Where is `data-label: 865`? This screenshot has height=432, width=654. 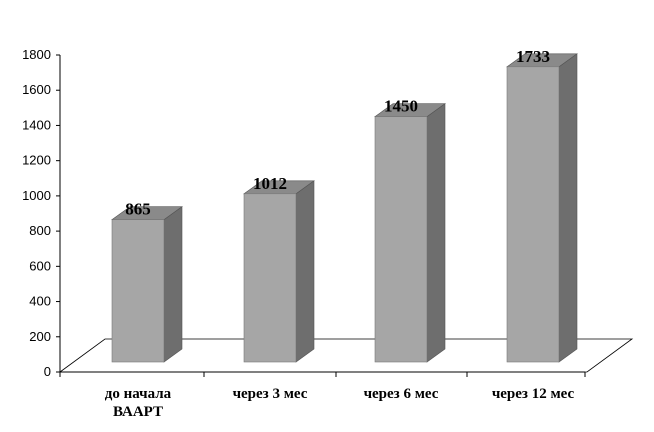
data-label: 865 is located at coordinates (138, 209).